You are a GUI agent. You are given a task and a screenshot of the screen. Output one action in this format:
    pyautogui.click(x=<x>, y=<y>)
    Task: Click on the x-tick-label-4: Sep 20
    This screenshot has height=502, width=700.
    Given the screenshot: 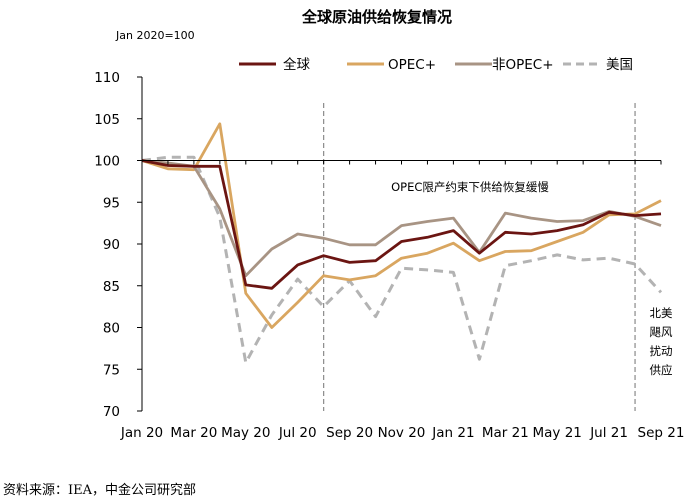 What is the action you would take?
    pyautogui.click(x=349, y=433)
    